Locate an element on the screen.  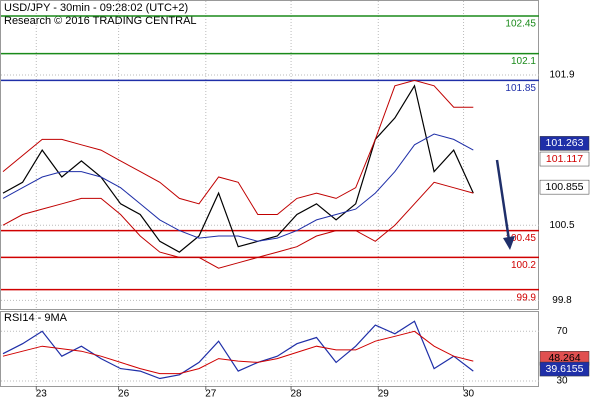
value-box-label: 101.263 is located at coordinates (565, 143).